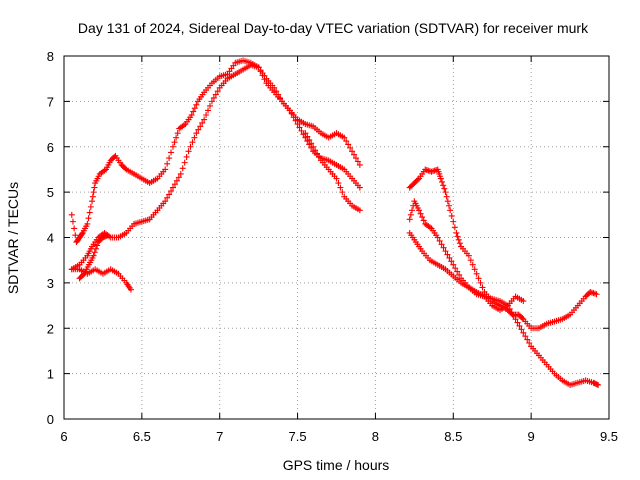 The width and height of the screenshot is (640, 480). Describe the element at coordinates (50, 328) in the screenshot. I see `y-tick-label: 2` at that location.